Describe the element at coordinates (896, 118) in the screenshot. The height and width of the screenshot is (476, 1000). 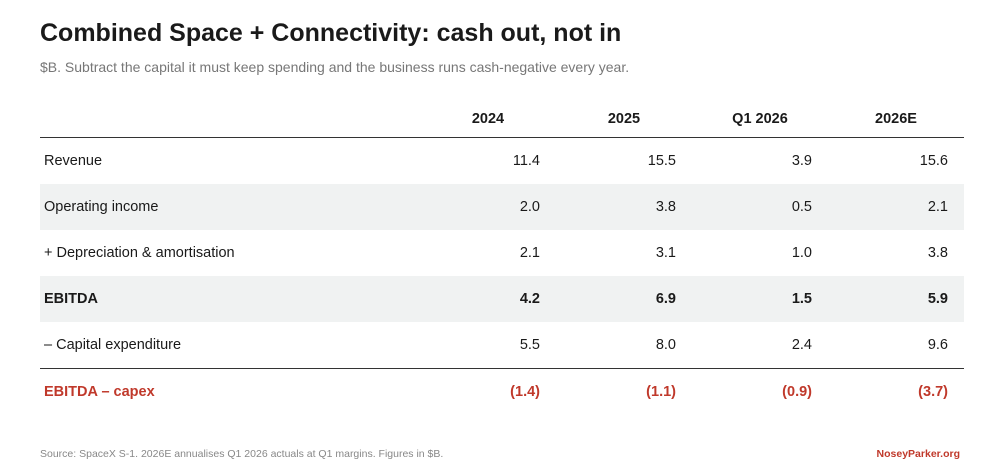
I see `column-header-2026e: 2026E` at that location.